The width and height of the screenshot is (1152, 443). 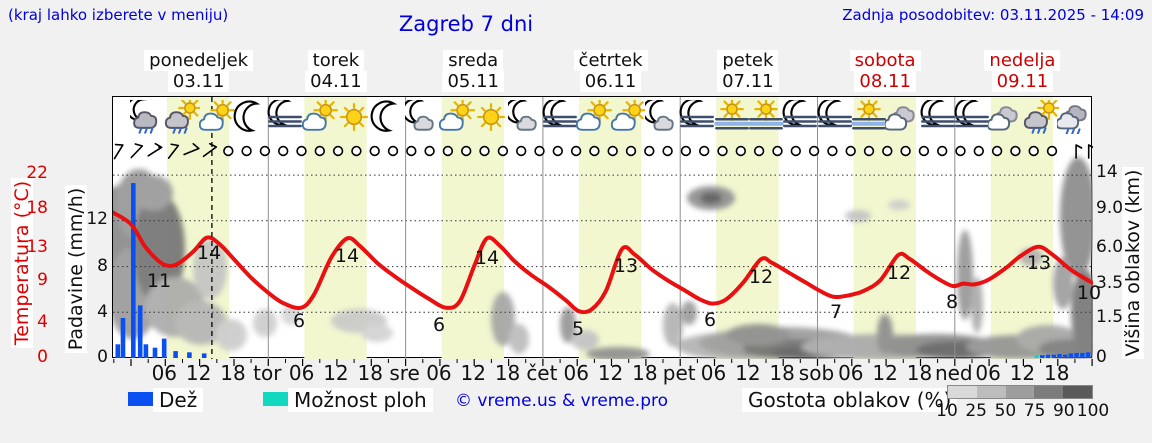 I want to click on day-tick-label: sob, so click(x=816, y=373).